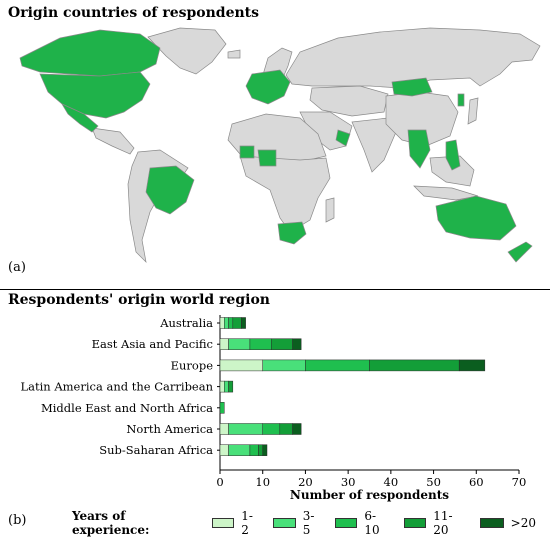 This screenshot has width=550, height=537. I want to click on country-myanmar-thailand, so click(419, 149).